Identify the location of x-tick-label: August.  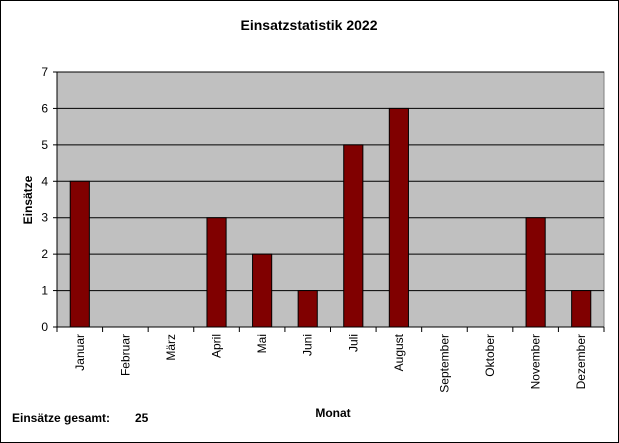
(399, 352).